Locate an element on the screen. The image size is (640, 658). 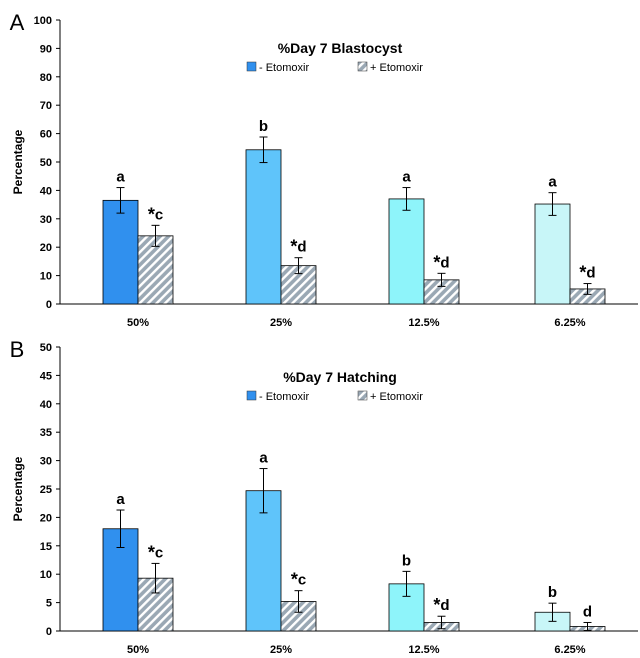
y-tick-label: 60 is located at coordinates (46, 135).